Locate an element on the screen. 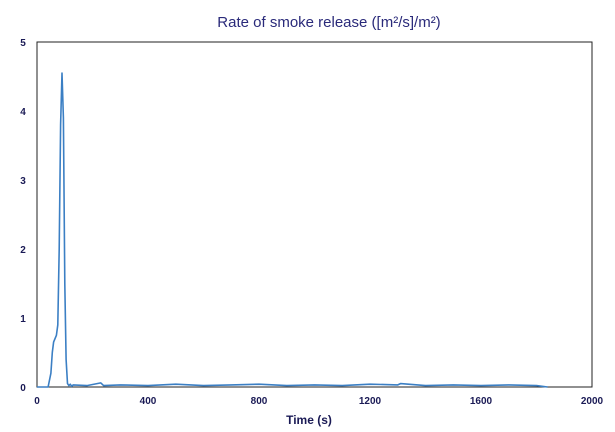 The width and height of the screenshot is (615, 432). x-tick-label: 2000 is located at coordinates (592, 401).